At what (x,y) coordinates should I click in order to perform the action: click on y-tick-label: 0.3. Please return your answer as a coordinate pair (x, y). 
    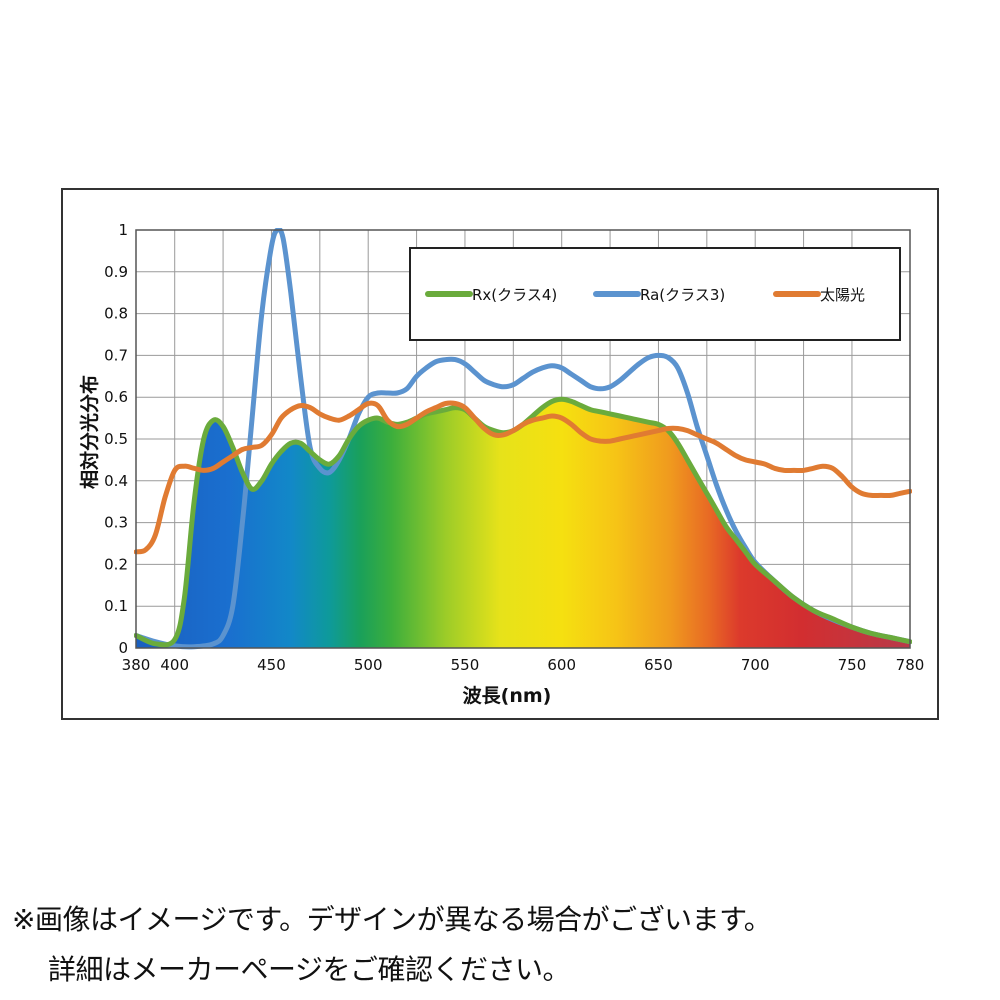
    Looking at the image, I should click on (116, 523).